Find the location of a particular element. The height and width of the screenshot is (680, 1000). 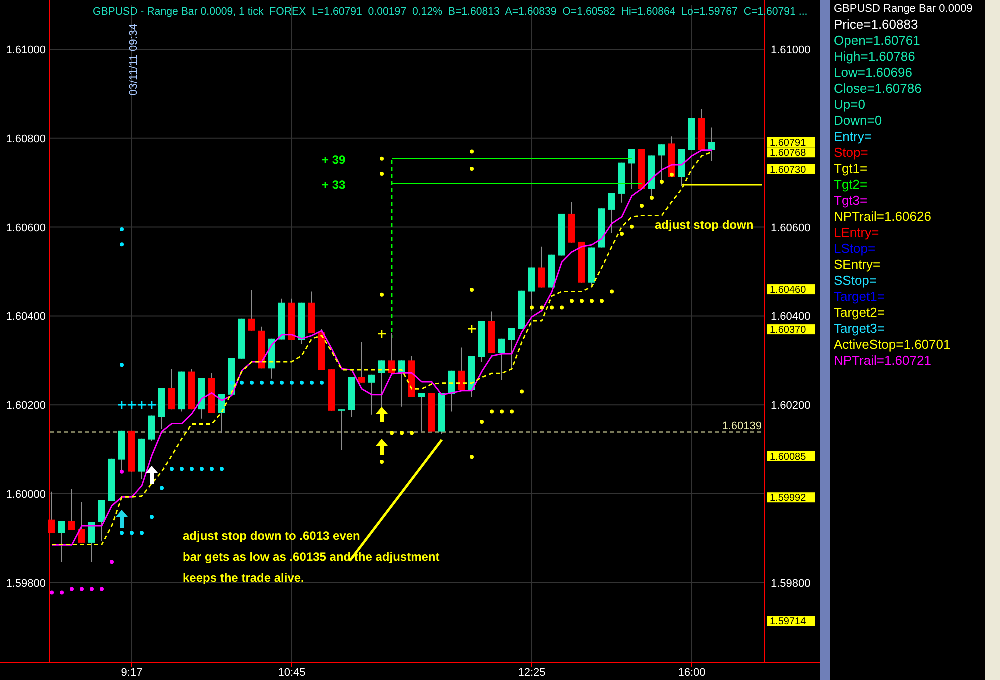

text: Price=1.60883 is located at coordinates (876, 24).